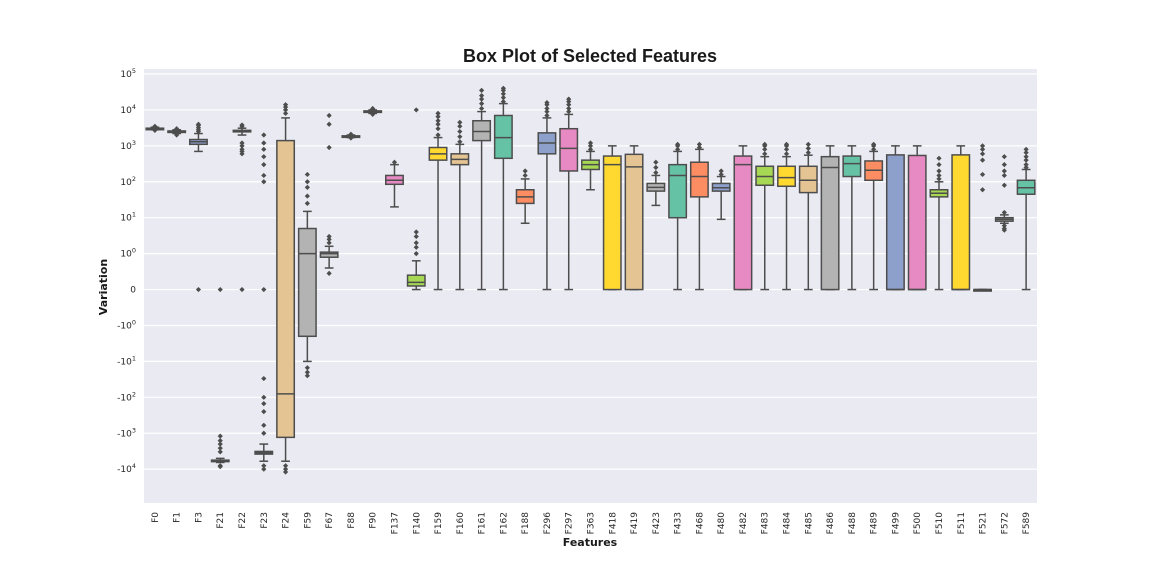 The height and width of the screenshot is (576, 1152). Describe the element at coordinates (569, 193) in the screenshot. I see `box-F297` at that location.